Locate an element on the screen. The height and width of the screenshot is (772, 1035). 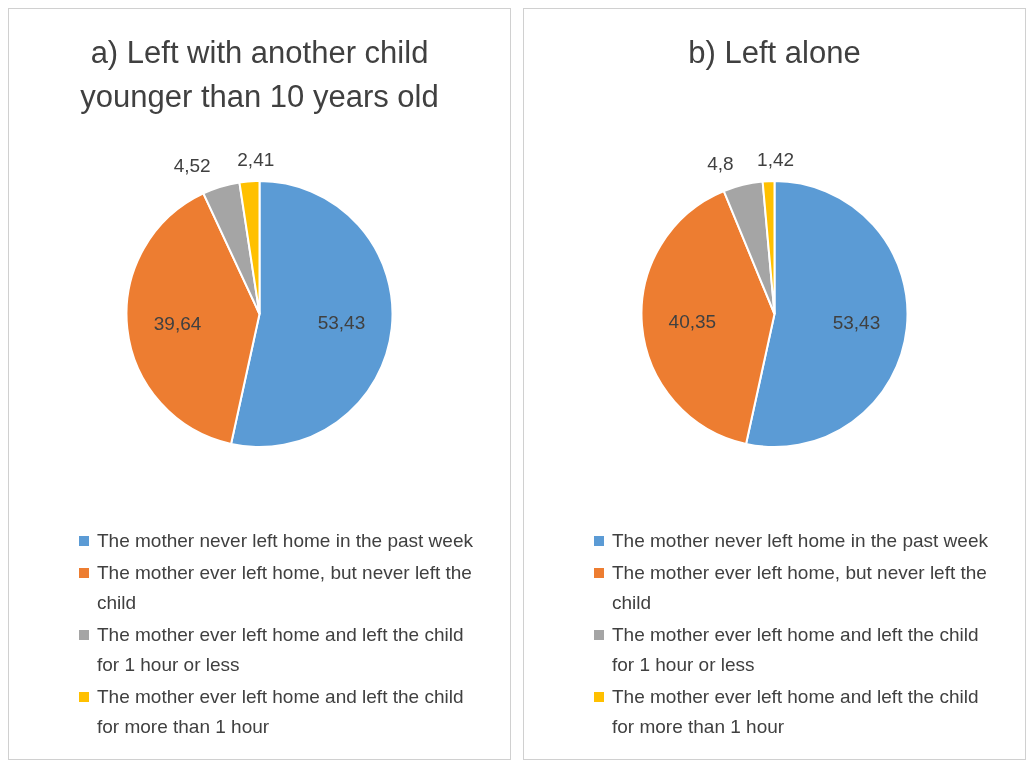
data-label: 2,41 is located at coordinates (256, 159).